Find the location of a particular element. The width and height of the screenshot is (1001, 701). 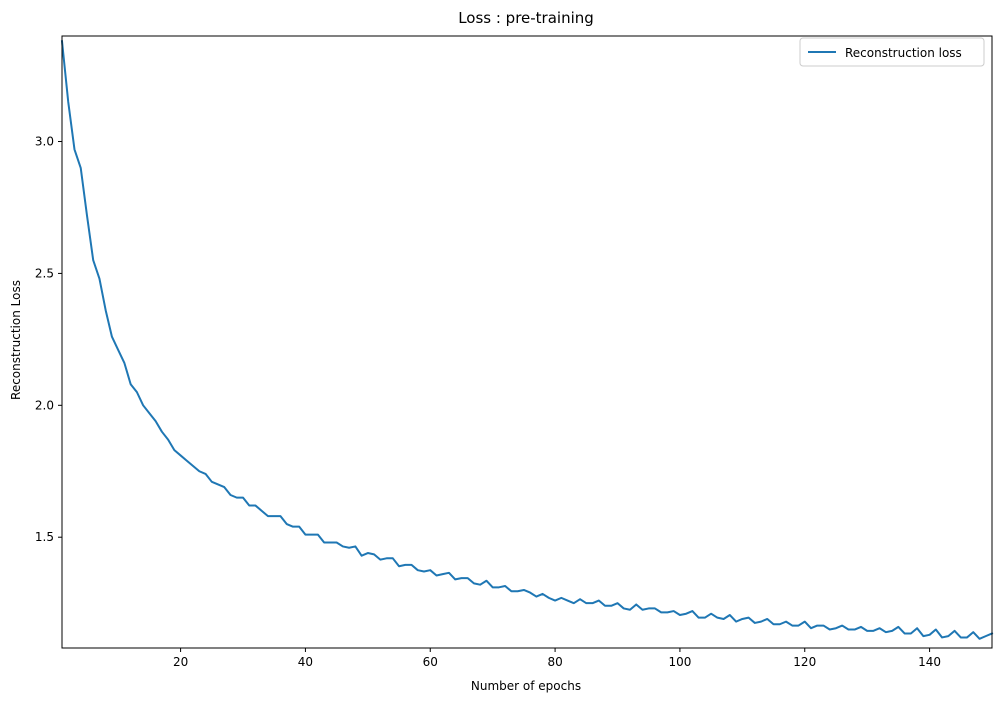

x-axis-label: Number of epochs is located at coordinates (526, 686).